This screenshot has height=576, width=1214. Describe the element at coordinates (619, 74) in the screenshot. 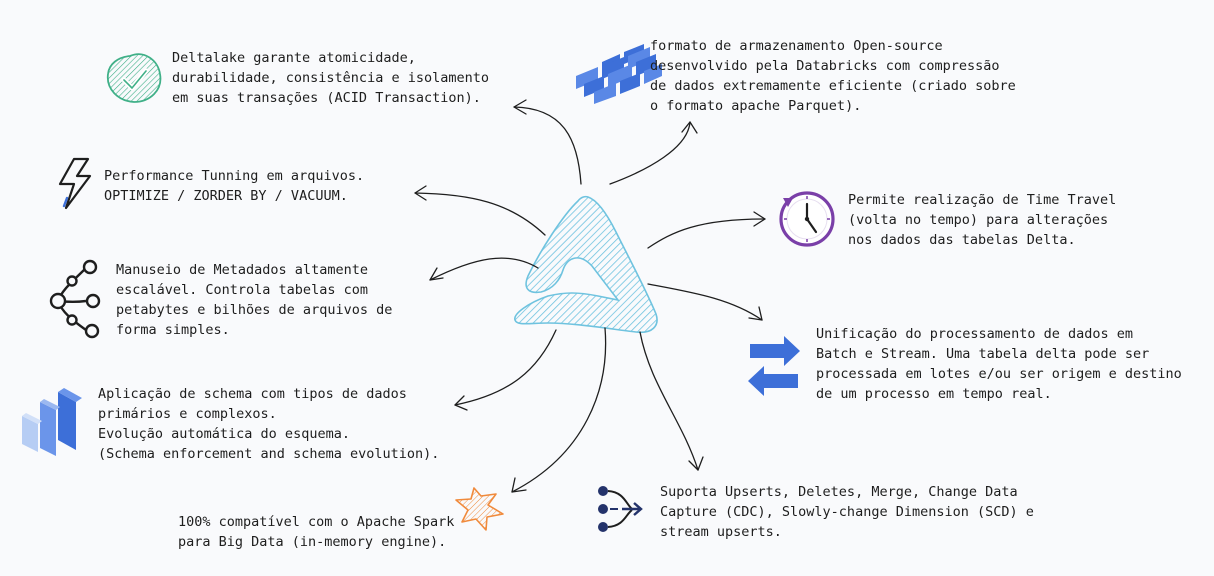

I see `columnar-storage-icon` at that location.